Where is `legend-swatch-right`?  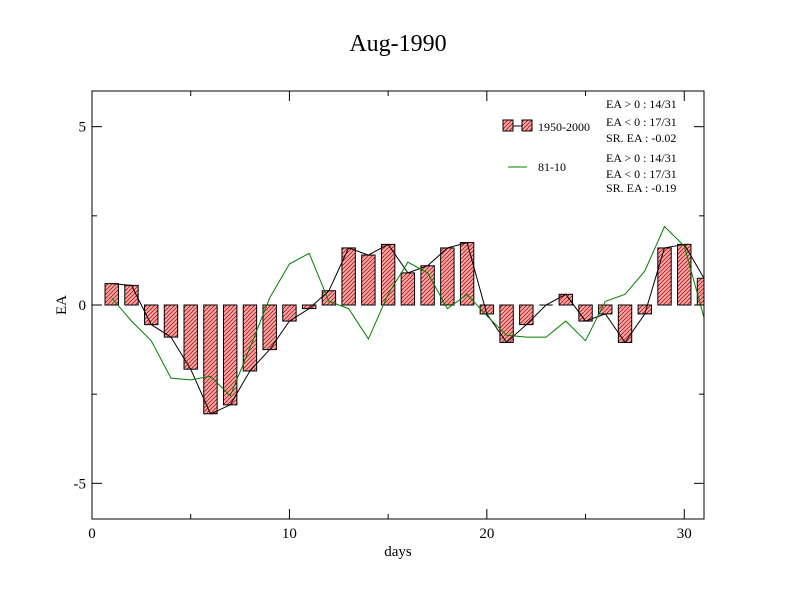
legend-swatch-right is located at coordinates (527, 125).